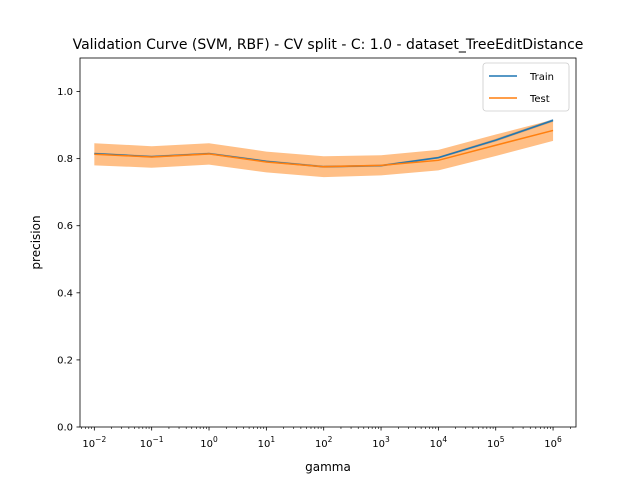 The width and height of the screenshot is (640, 480). What do you see at coordinates (381, 442) in the screenshot?
I see `x-tick-label: 10³` at bounding box center [381, 442].